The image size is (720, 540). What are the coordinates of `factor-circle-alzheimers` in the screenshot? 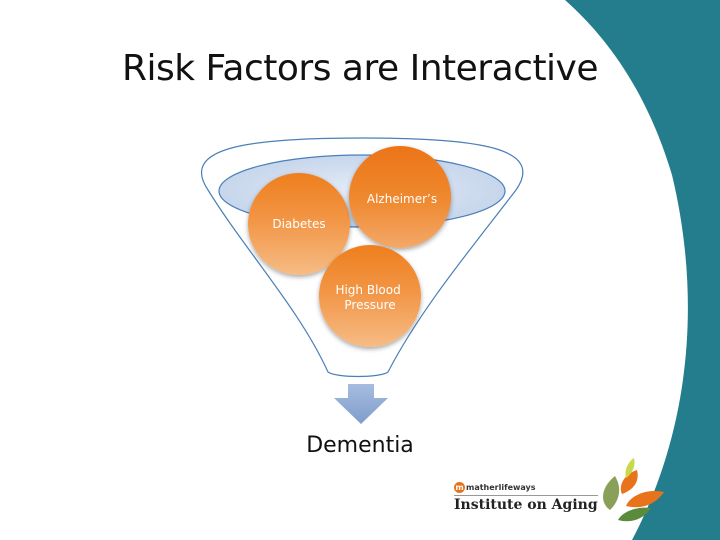 It's located at (400, 197).